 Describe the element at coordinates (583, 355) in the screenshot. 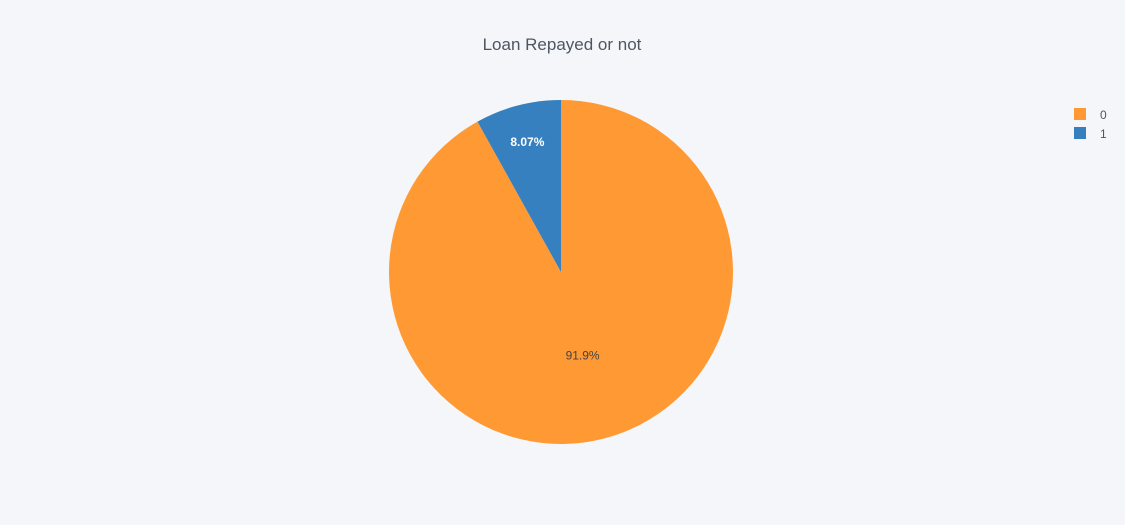

I see `slice-label-0: 91.9%` at that location.